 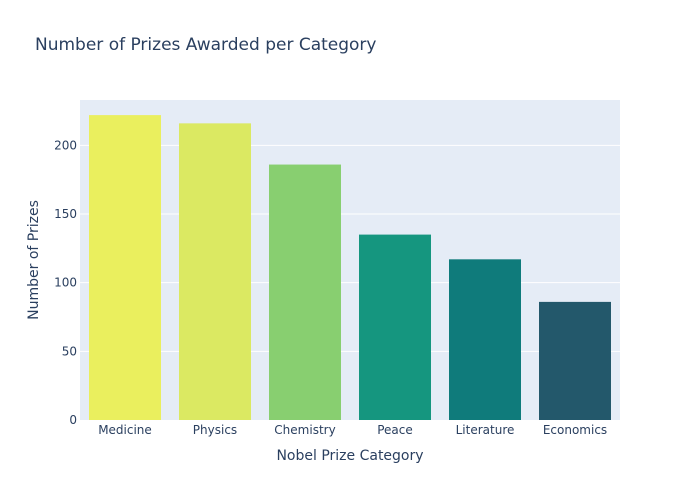 I want to click on x-axis-title: Nobel Prize Category, so click(x=349, y=456).